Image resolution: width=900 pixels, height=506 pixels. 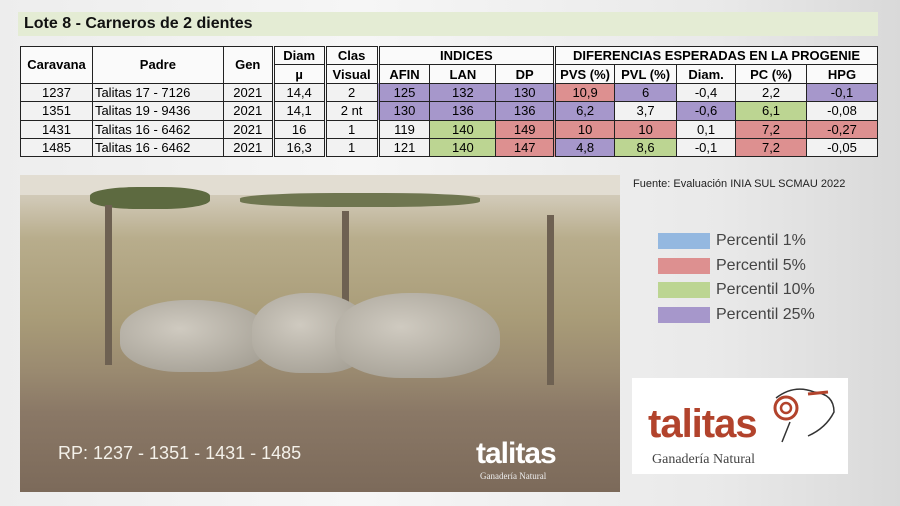 What do you see at coordinates (351, 55) in the screenshot?
I see `header-clas: Clas` at bounding box center [351, 55].